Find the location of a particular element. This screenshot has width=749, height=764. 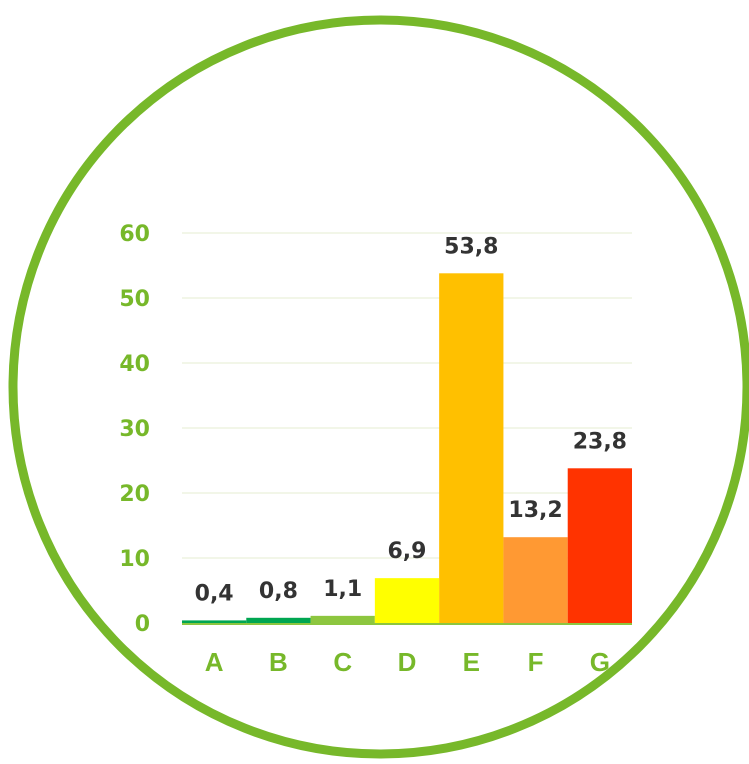

y-tick-labels: 0 10 20 30 40 50 60 is located at coordinates (134, 429).